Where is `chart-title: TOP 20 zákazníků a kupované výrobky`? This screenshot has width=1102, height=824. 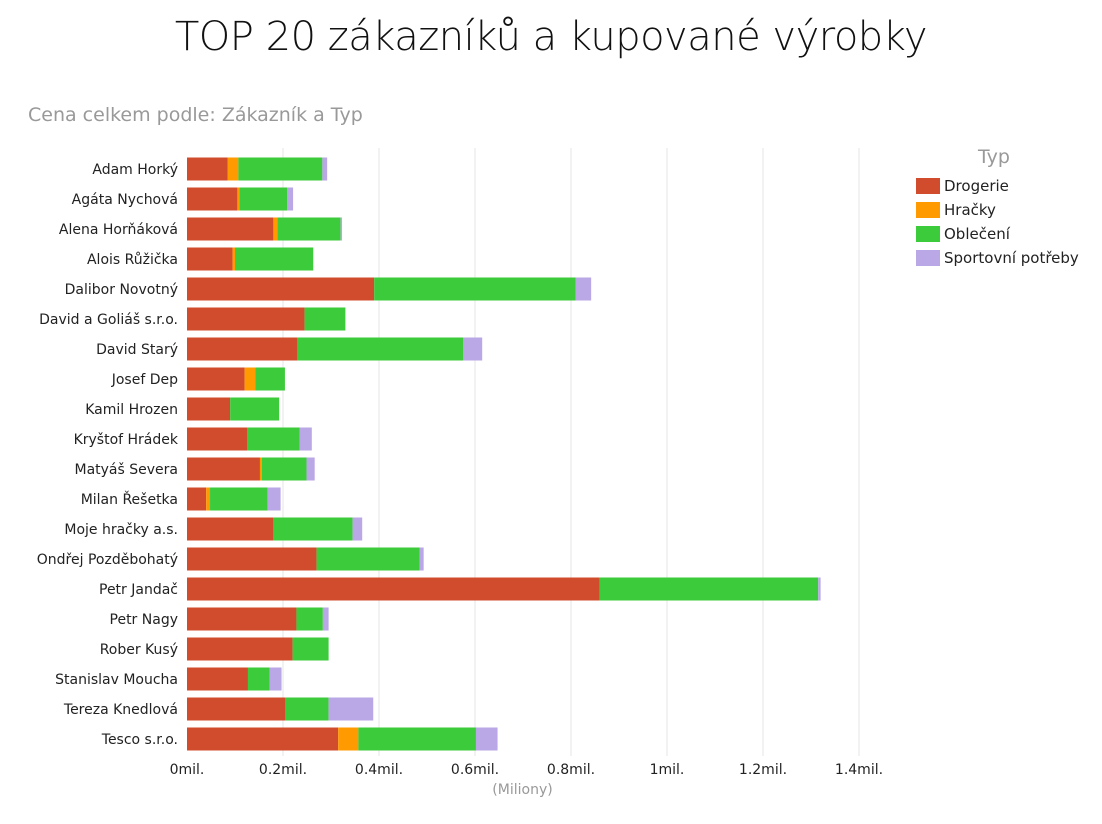
chart-title: TOP 20 zákazníků a kupované výrobky is located at coordinates (551, 37).